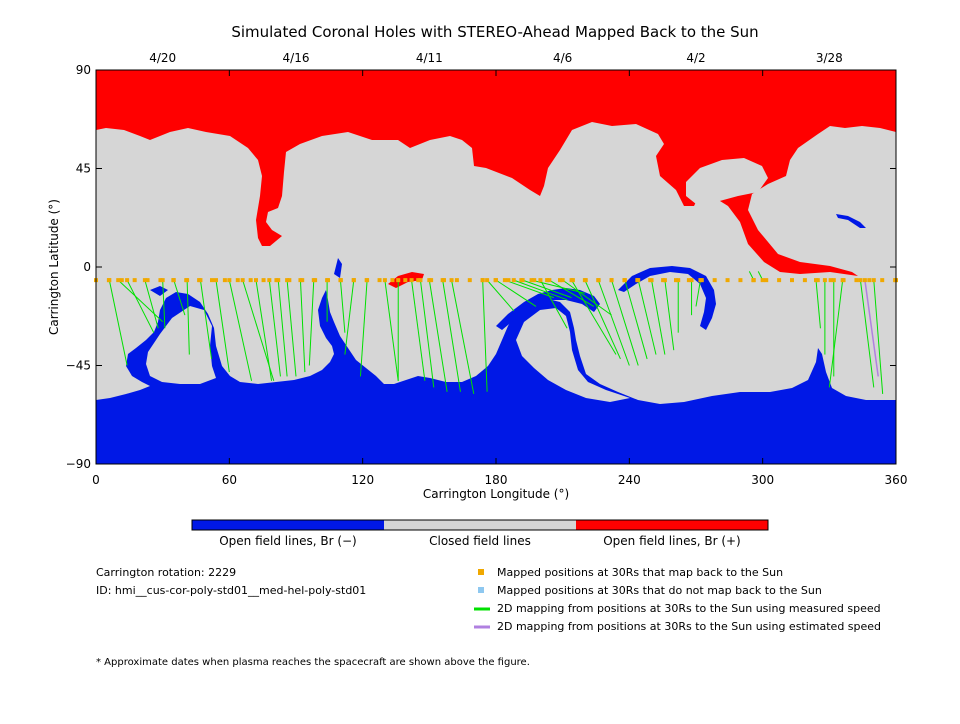  I want to click on mapping-line-estimated, so click(871, 328).